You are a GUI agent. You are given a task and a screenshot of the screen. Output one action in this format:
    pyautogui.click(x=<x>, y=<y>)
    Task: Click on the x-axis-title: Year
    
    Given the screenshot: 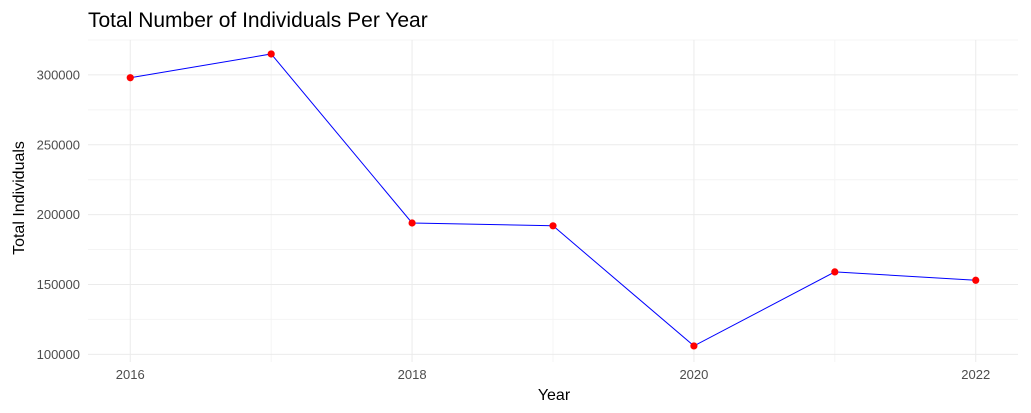 What is the action you would take?
    pyautogui.click(x=554, y=395)
    